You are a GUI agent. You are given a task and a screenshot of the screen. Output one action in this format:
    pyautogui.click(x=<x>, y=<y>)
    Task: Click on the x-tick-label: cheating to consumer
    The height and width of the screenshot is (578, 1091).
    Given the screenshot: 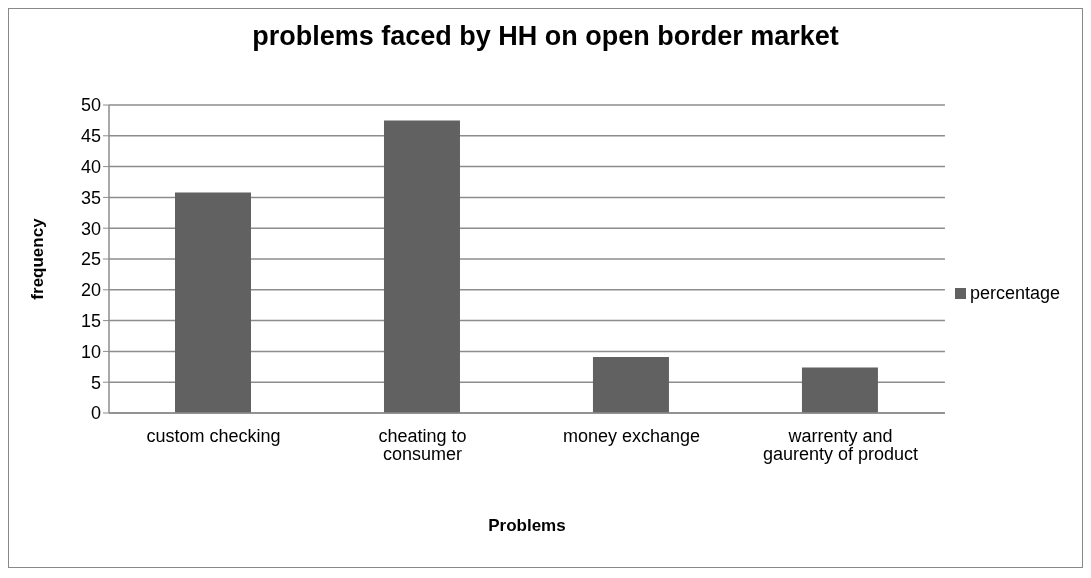 What is the action you would take?
    pyautogui.click(x=422, y=444)
    